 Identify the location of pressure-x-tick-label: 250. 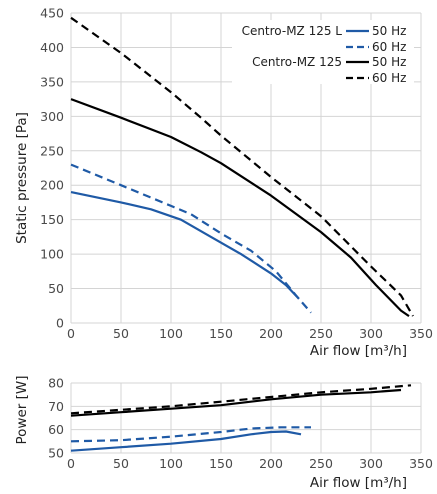
(321, 333).